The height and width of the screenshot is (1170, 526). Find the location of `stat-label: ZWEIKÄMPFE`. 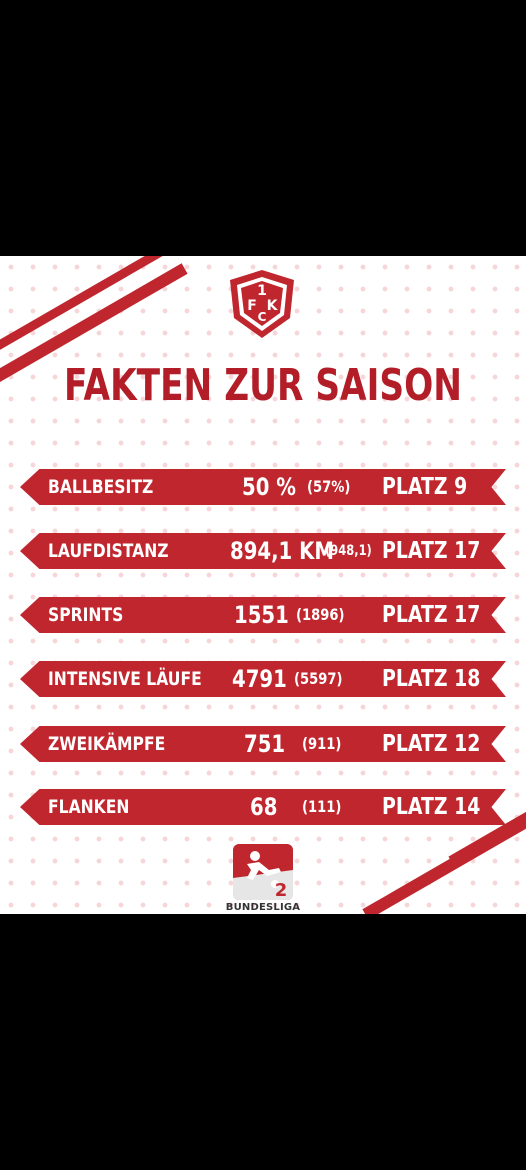

stat-label: ZWEIKÄMPFE is located at coordinates (107, 744).